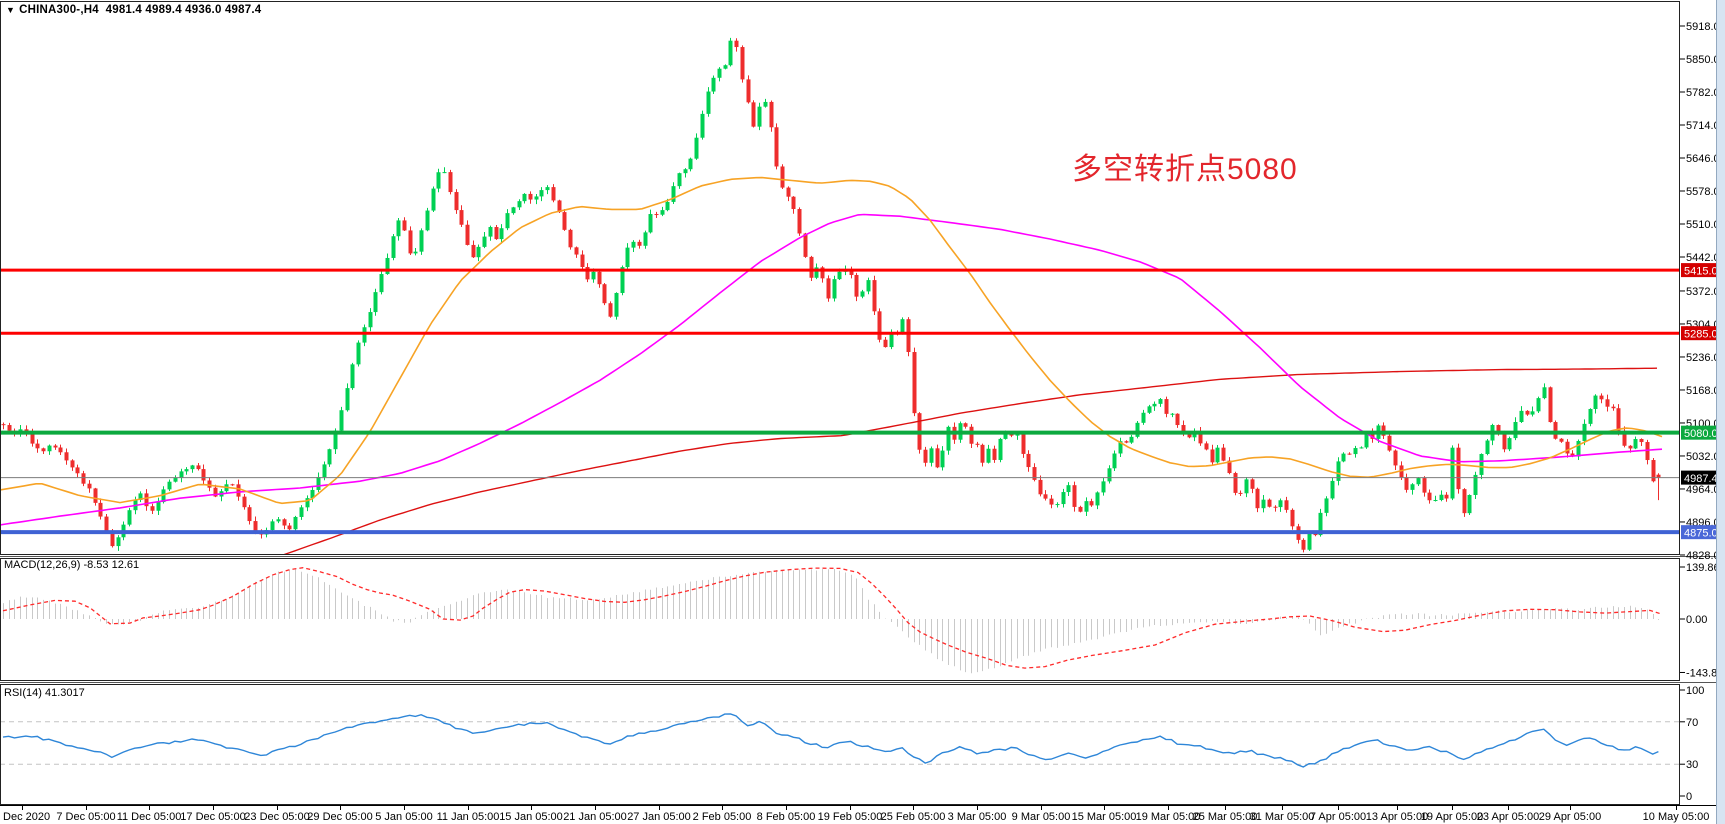 This screenshot has width=1725, height=824. What do you see at coordinates (1692, 723) in the screenshot?
I see `rsi-tick-label: 70` at bounding box center [1692, 723].